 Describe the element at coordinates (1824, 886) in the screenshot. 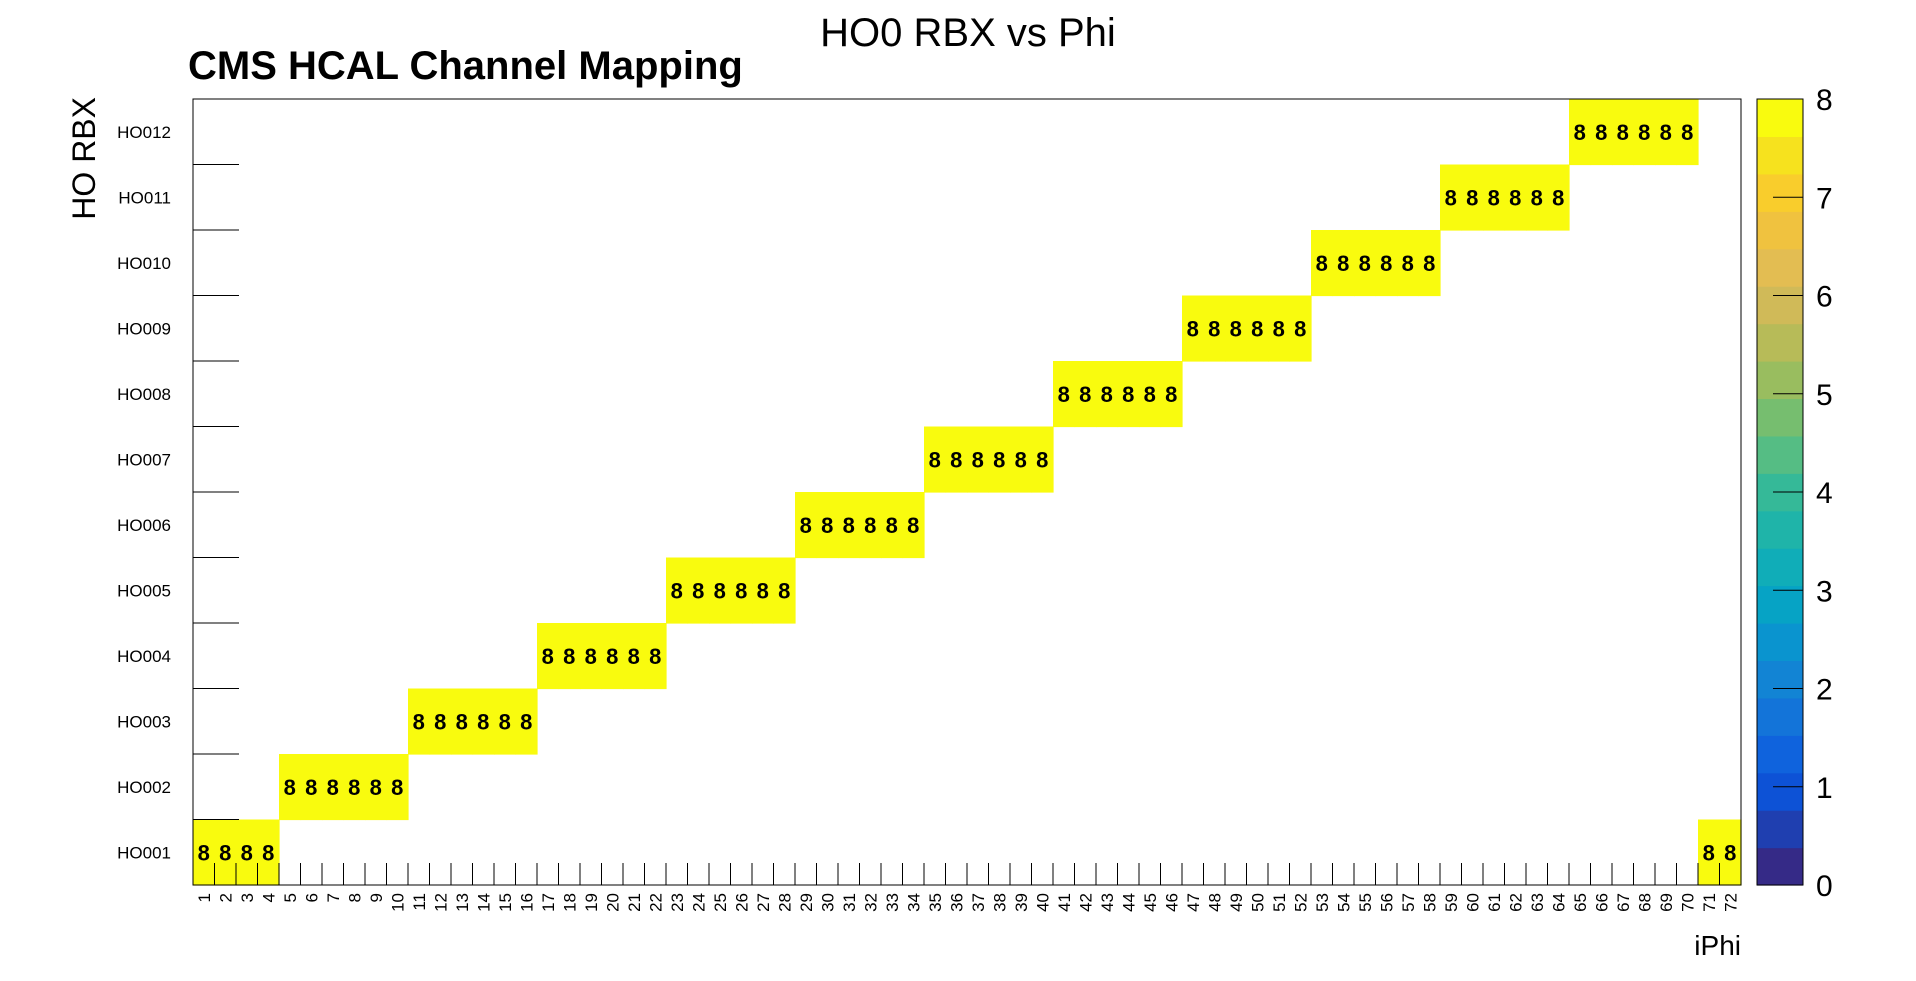

I see `colorbar-tick-label: 0` at that location.